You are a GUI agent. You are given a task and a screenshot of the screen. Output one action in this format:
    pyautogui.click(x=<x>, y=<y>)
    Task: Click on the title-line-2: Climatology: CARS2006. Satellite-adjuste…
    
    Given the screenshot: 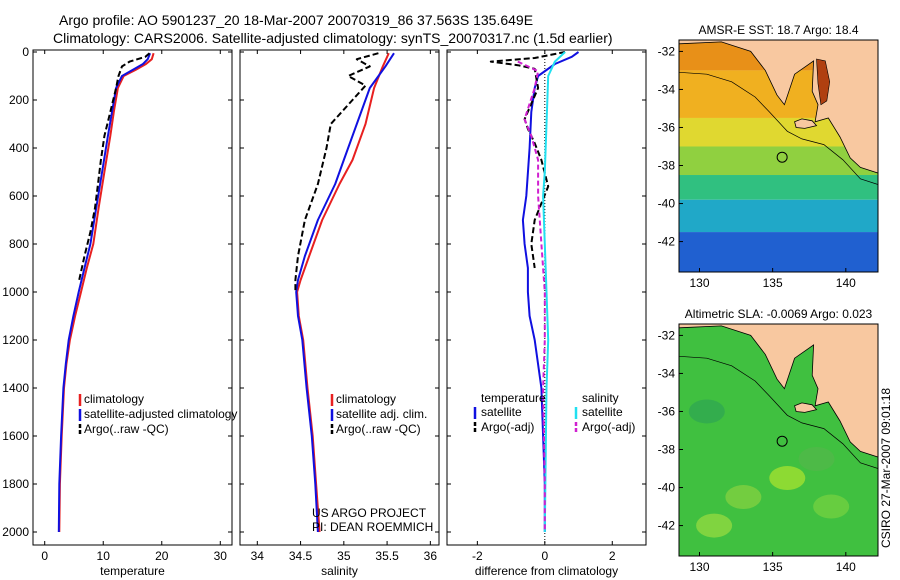 What is the action you would take?
    pyautogui.click(x=333, y=38)
    